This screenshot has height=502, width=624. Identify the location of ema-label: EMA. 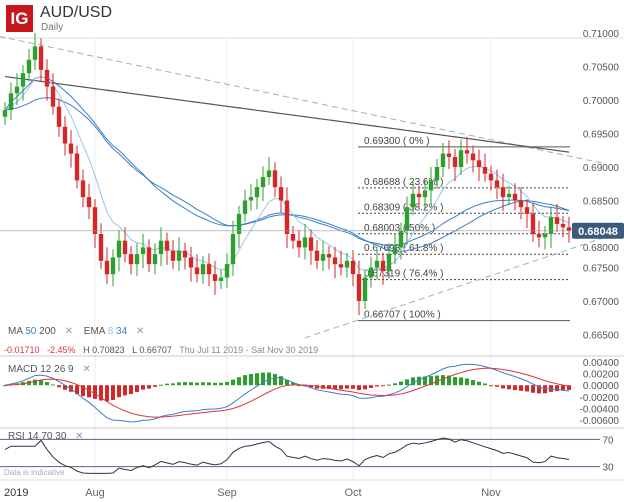
(94, 331).